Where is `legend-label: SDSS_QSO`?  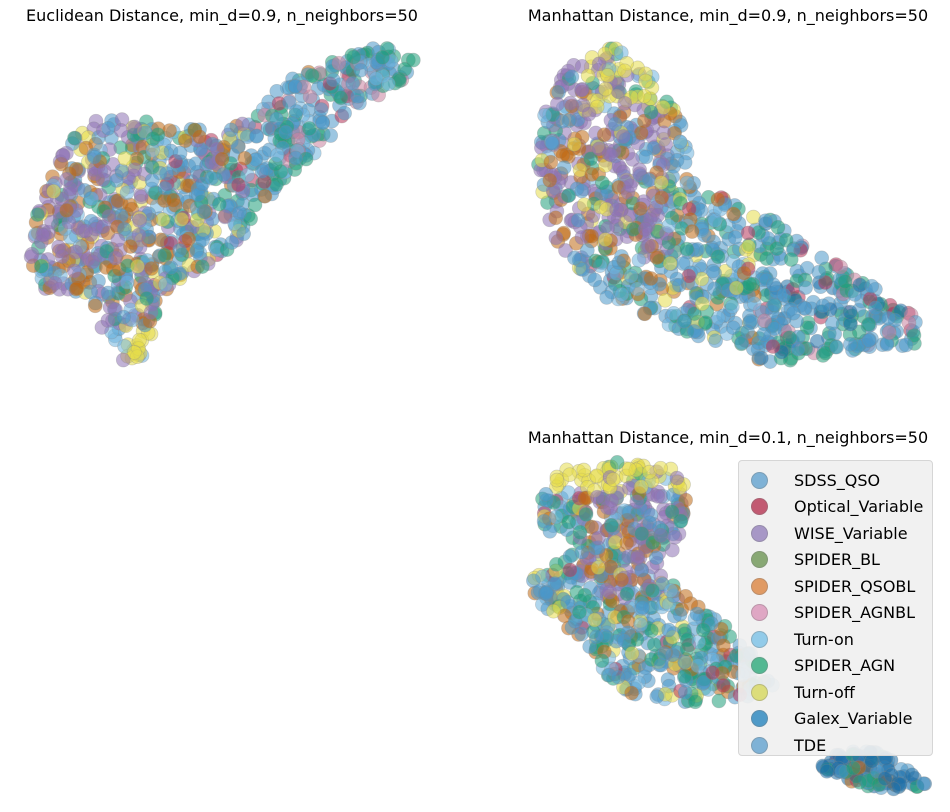
legend-label: SDSS_QSO is located at coordinates (837, 480).